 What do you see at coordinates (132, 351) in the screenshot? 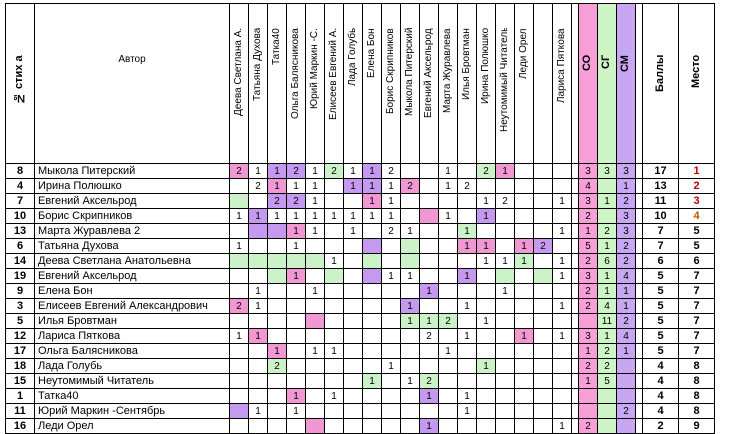
I see `row-author: Ольга Балясникова` at bounding box center [132, 351].